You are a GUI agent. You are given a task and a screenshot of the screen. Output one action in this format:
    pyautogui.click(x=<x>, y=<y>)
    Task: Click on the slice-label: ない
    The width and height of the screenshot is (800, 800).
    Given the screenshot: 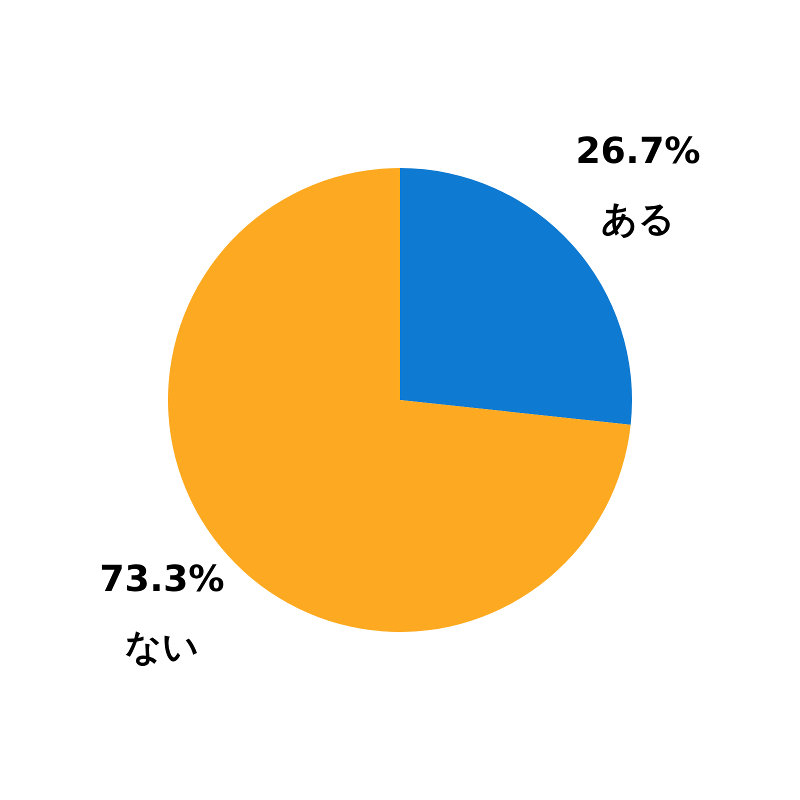 What is the action you would take?
    pyautogui.click(x=161, y=647)
    